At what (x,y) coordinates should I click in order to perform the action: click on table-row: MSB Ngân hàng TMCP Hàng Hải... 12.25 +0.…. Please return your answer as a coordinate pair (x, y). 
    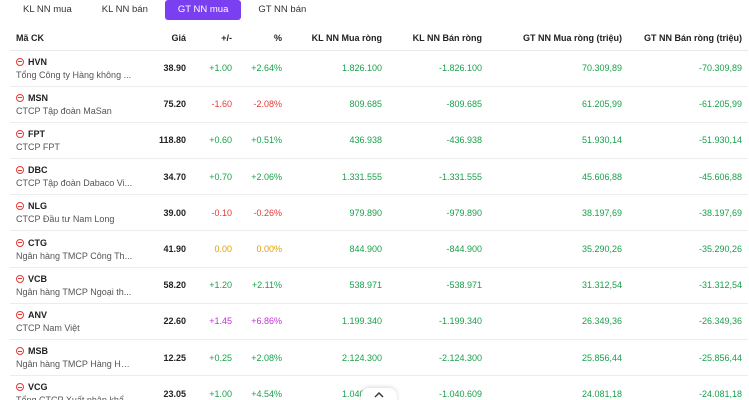
    Looking at the image, I should click on (379, 358).